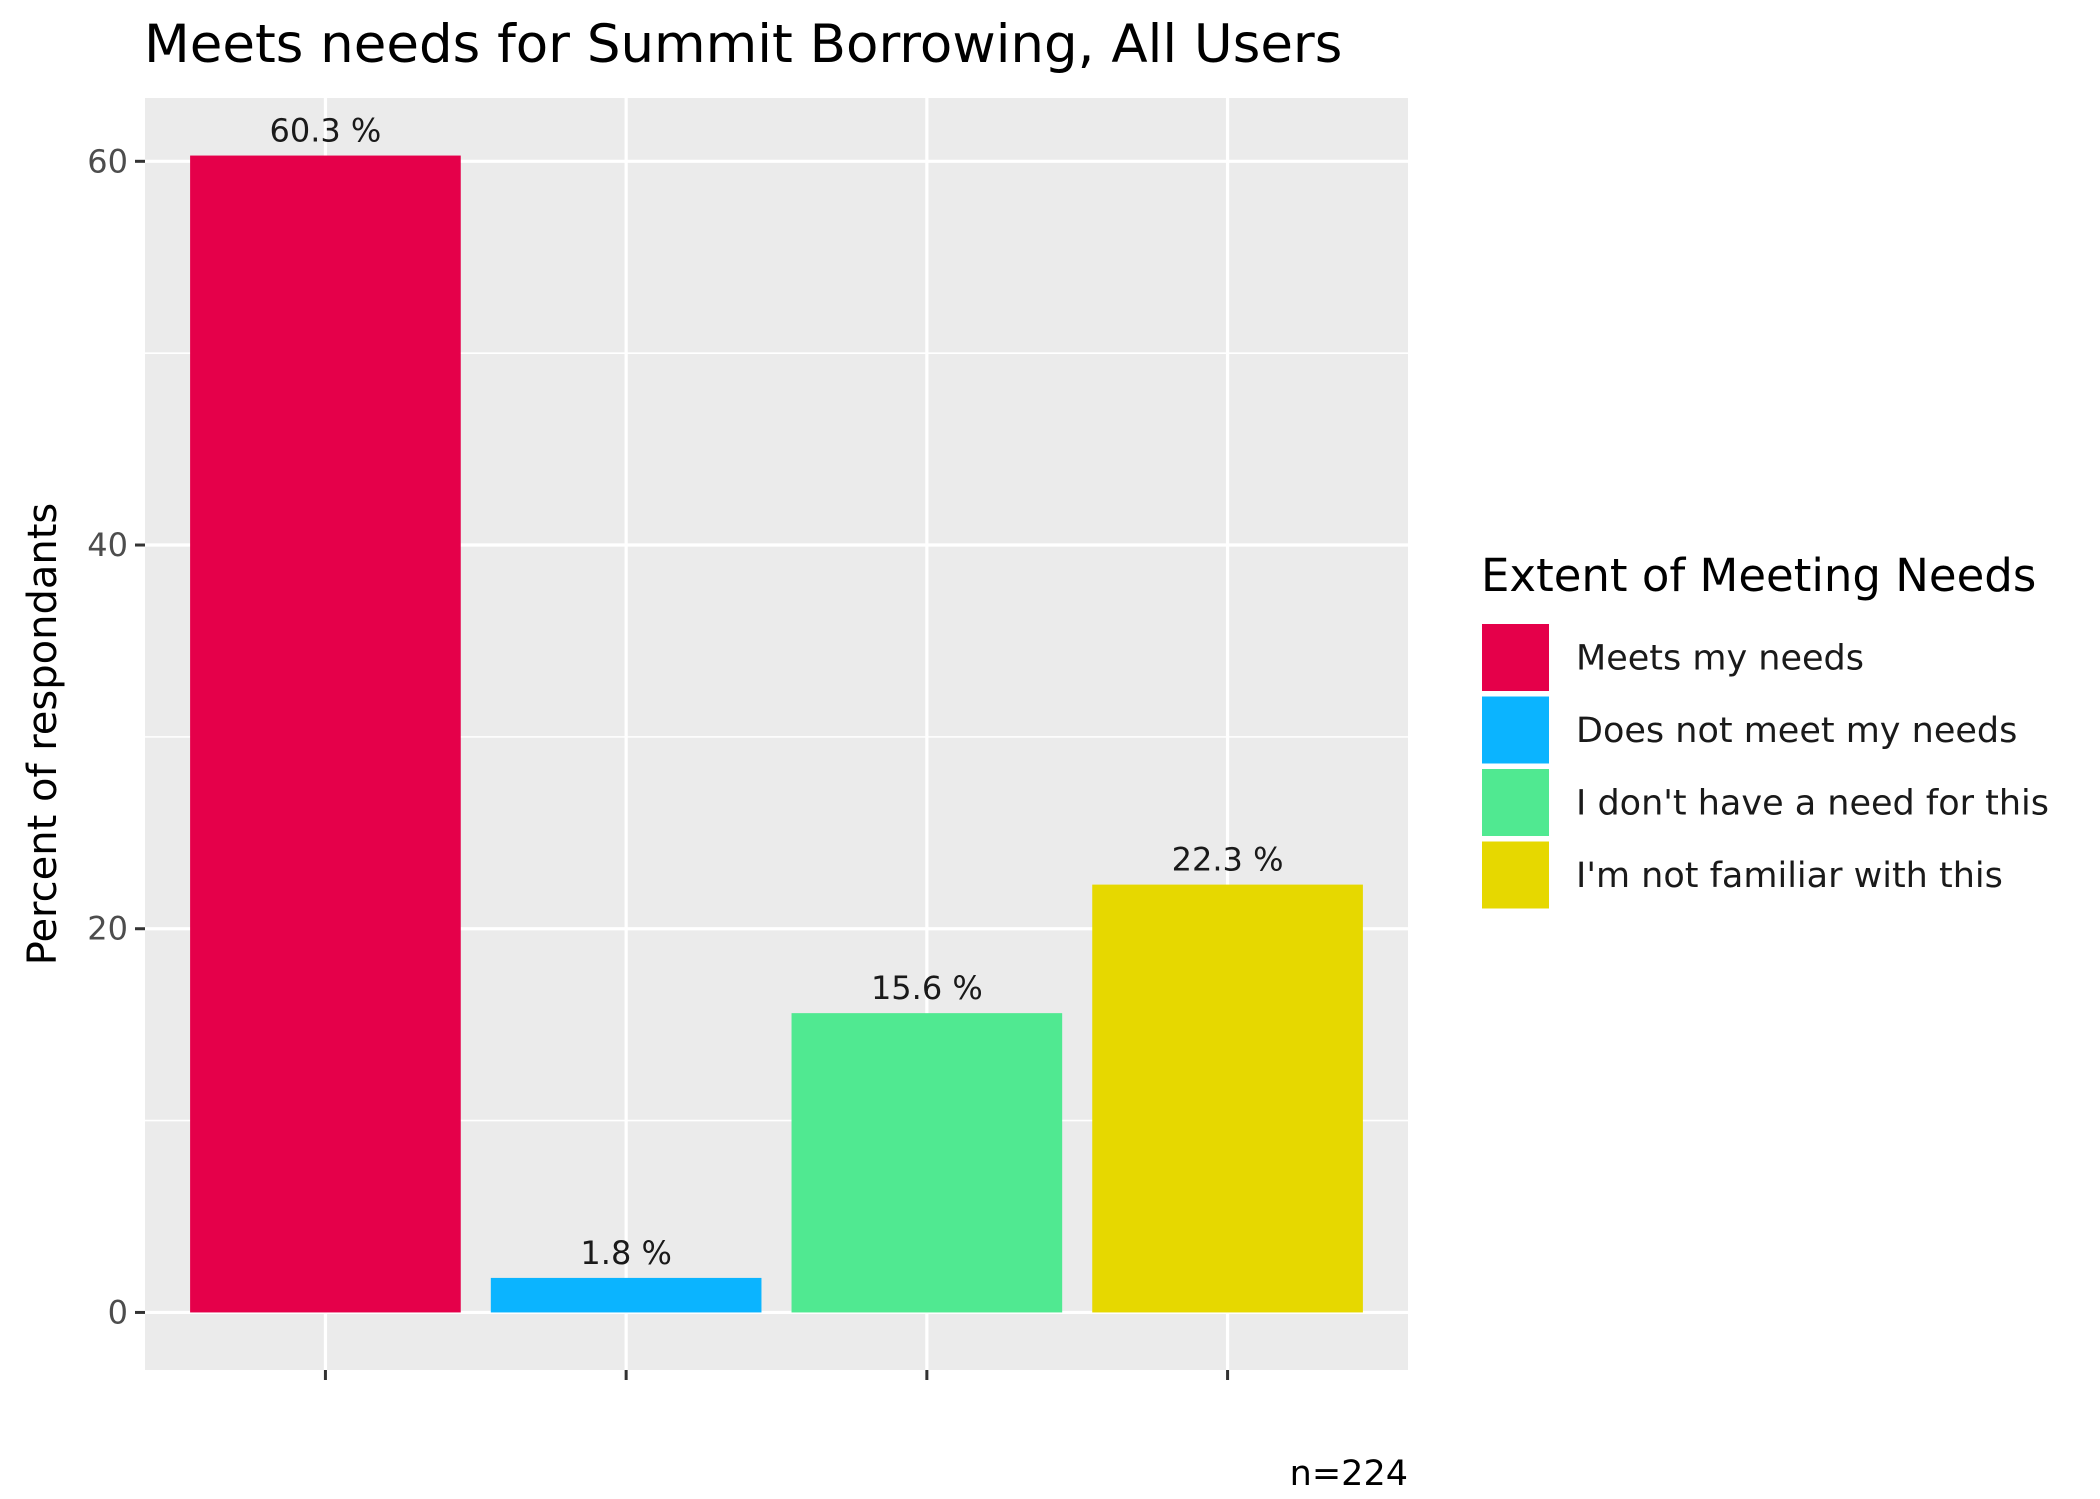 The image size is (2100, 1499). What do you see at coordinates (43, 734) in the screenshot?
I see `y-axis-label: Percent of respondants` at bounding box center [43, 734].